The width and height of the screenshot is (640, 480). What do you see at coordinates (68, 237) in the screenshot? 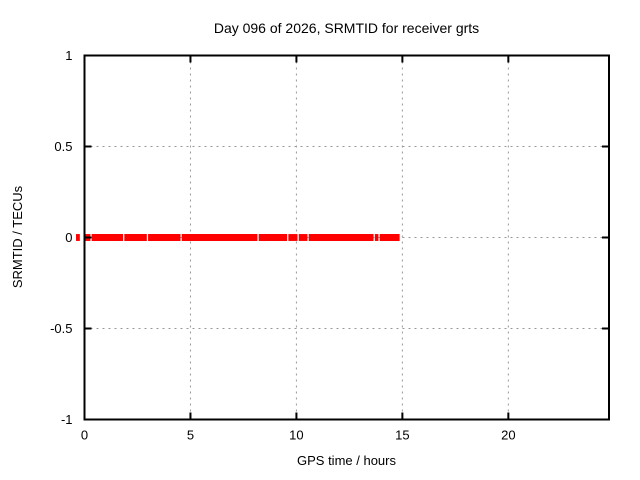
I see `y-tick-label: 0` at bounding box center [68, 237].